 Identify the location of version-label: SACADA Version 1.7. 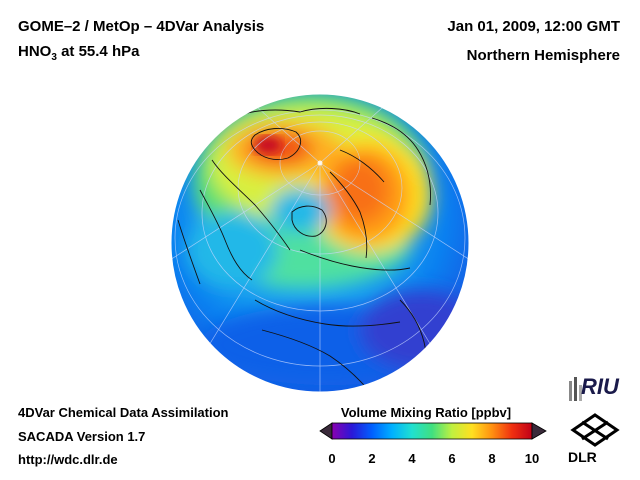
(82, 436).